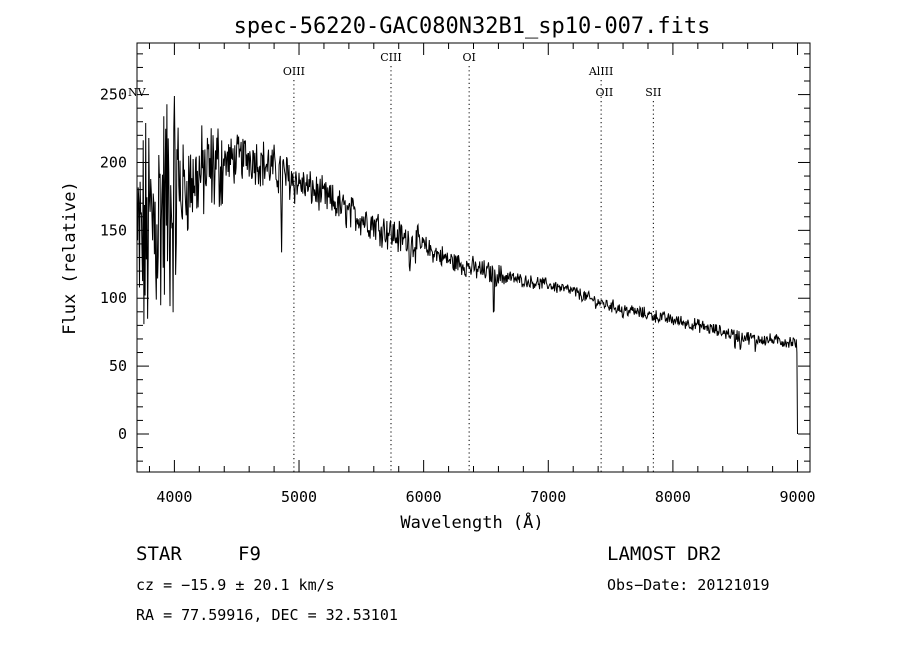 The width and height of the screenshot is (900, 650). What do you see at coordinates (159, 554) in the screenshot?
I see `class-label: STAR` at bounding box center [159, 554].